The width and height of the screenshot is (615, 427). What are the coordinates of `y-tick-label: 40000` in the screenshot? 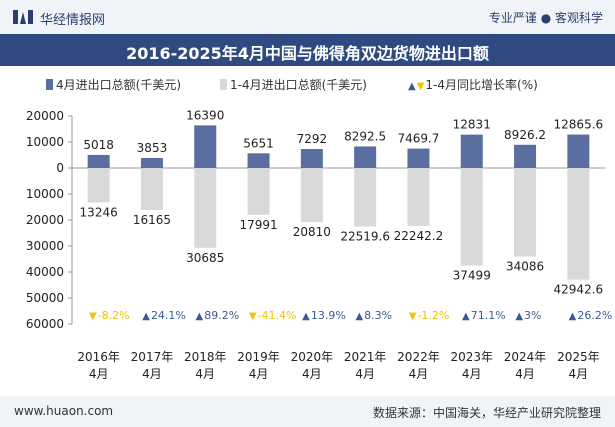 It's located at (45, 272).